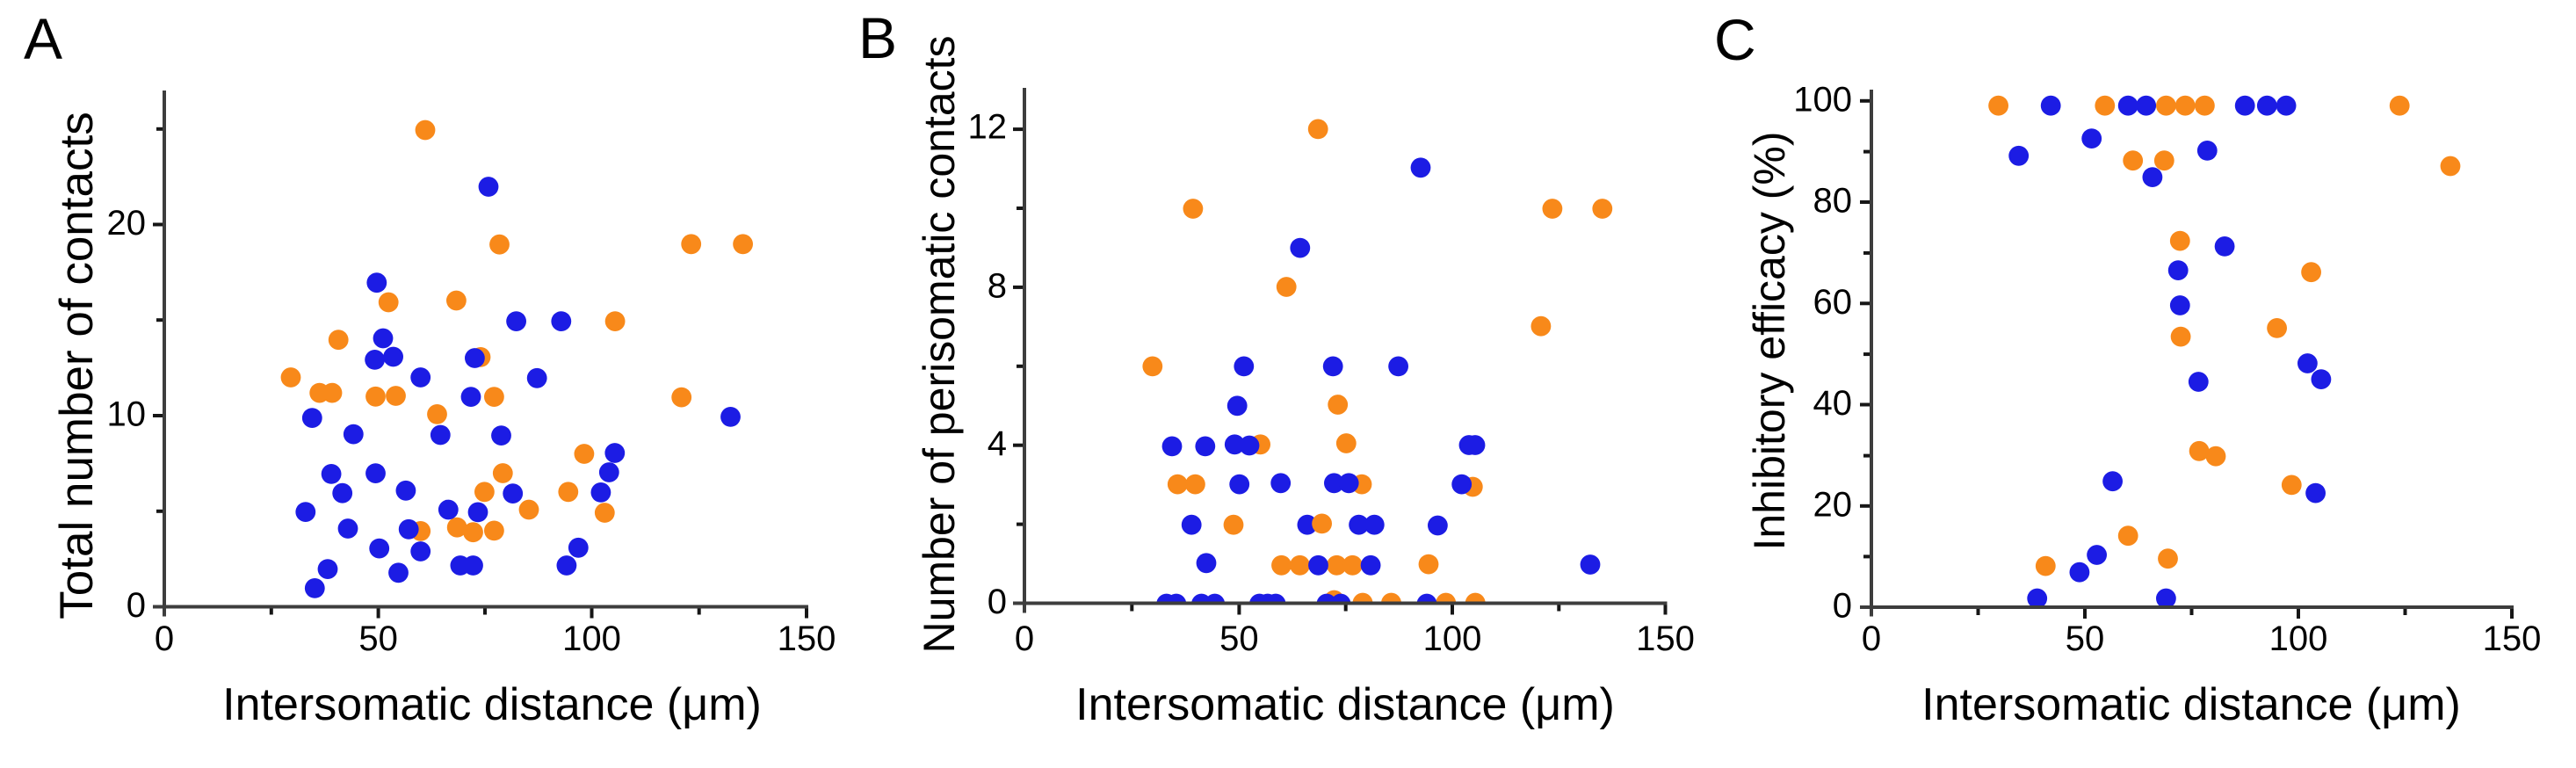 Image resolution: width=2576 pixels, height=768 pixels. What do you see at coordinates (1833, 302) in the screenshot?
I see `svg-text: 60` at bounding box center [1833, 302].